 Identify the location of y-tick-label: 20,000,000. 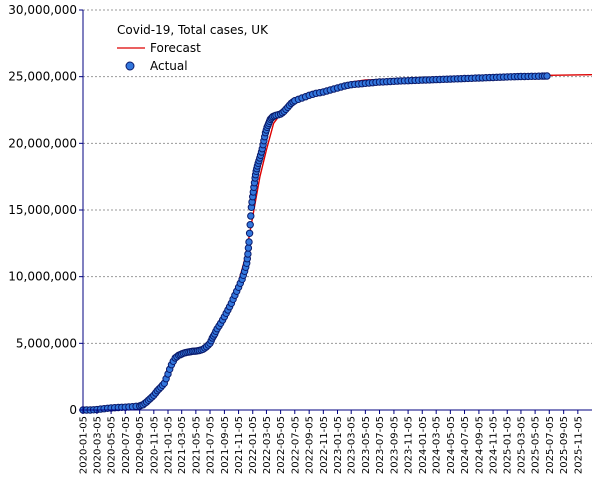
(42, 143).